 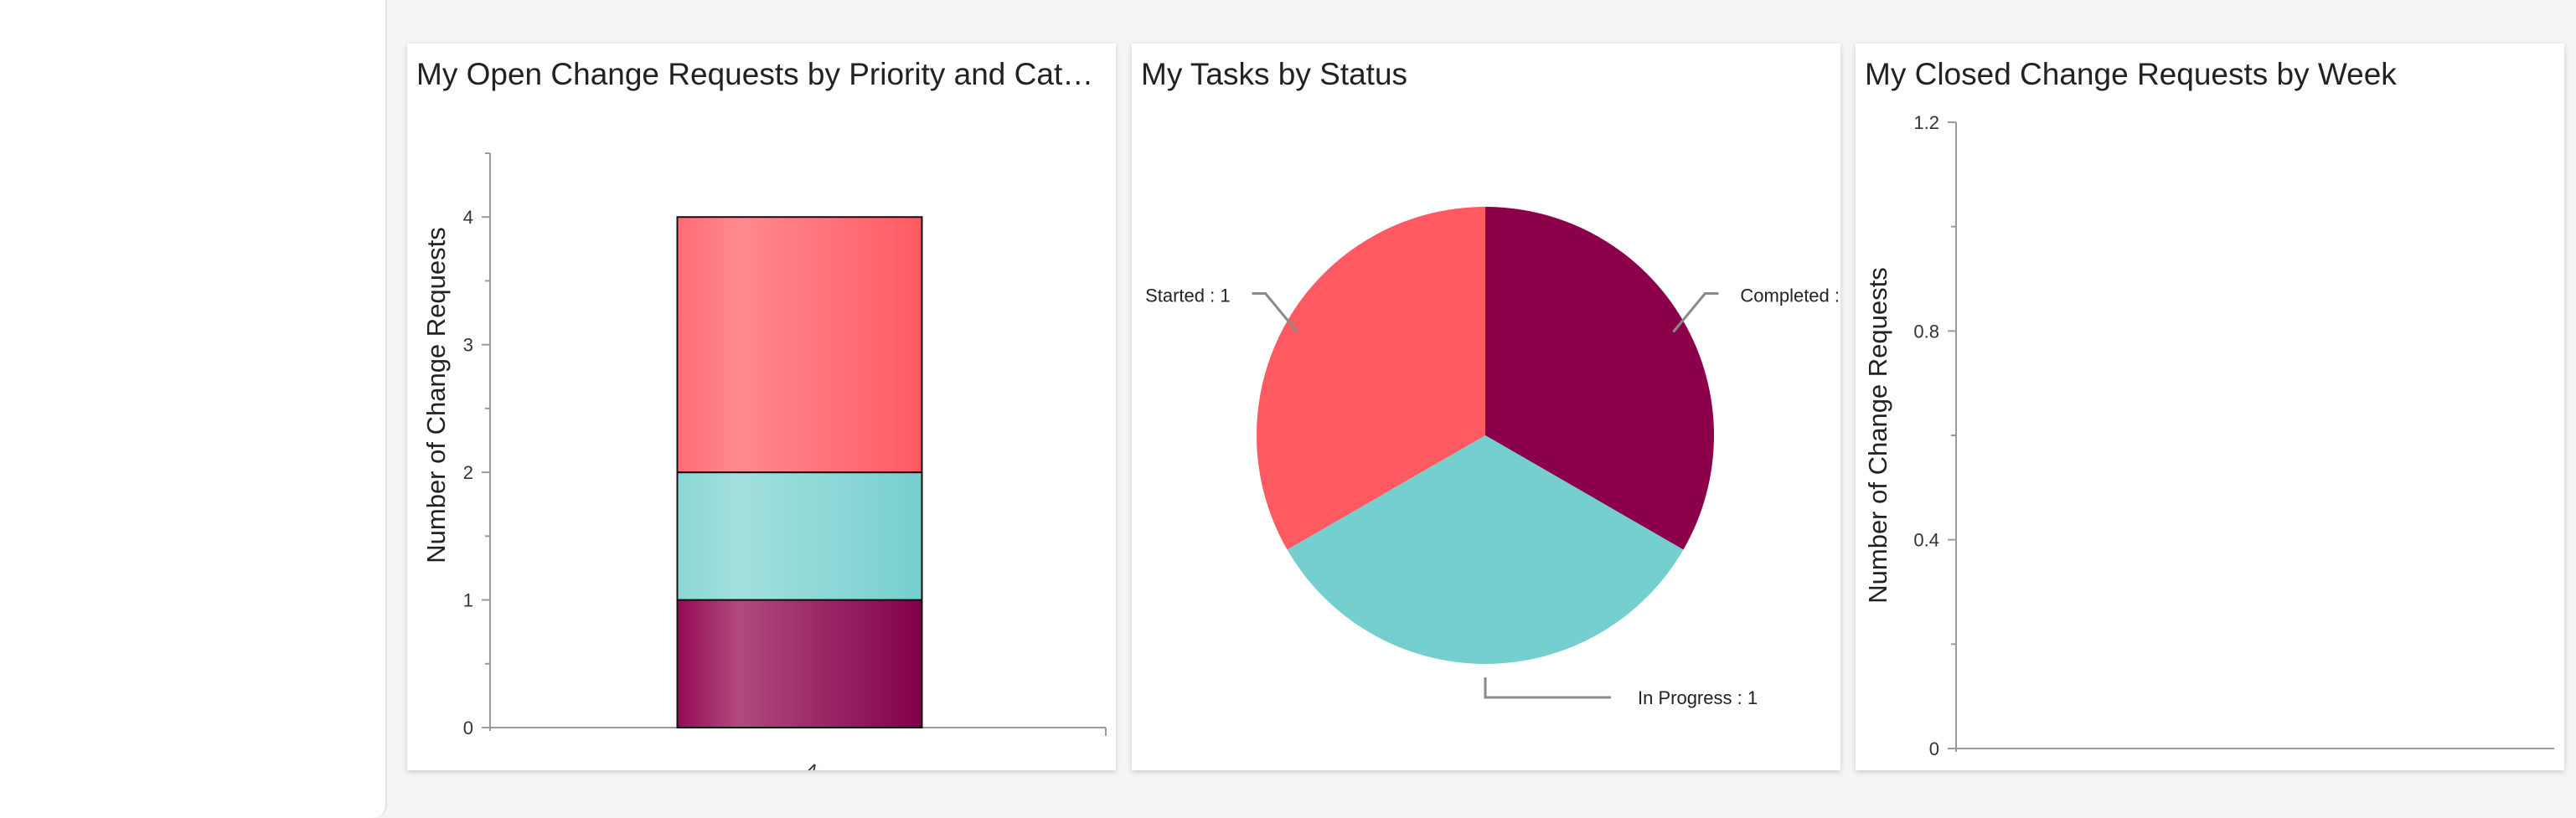 I want to click on pie-slice-label: Started : 1, so click(x=1188, y=296).